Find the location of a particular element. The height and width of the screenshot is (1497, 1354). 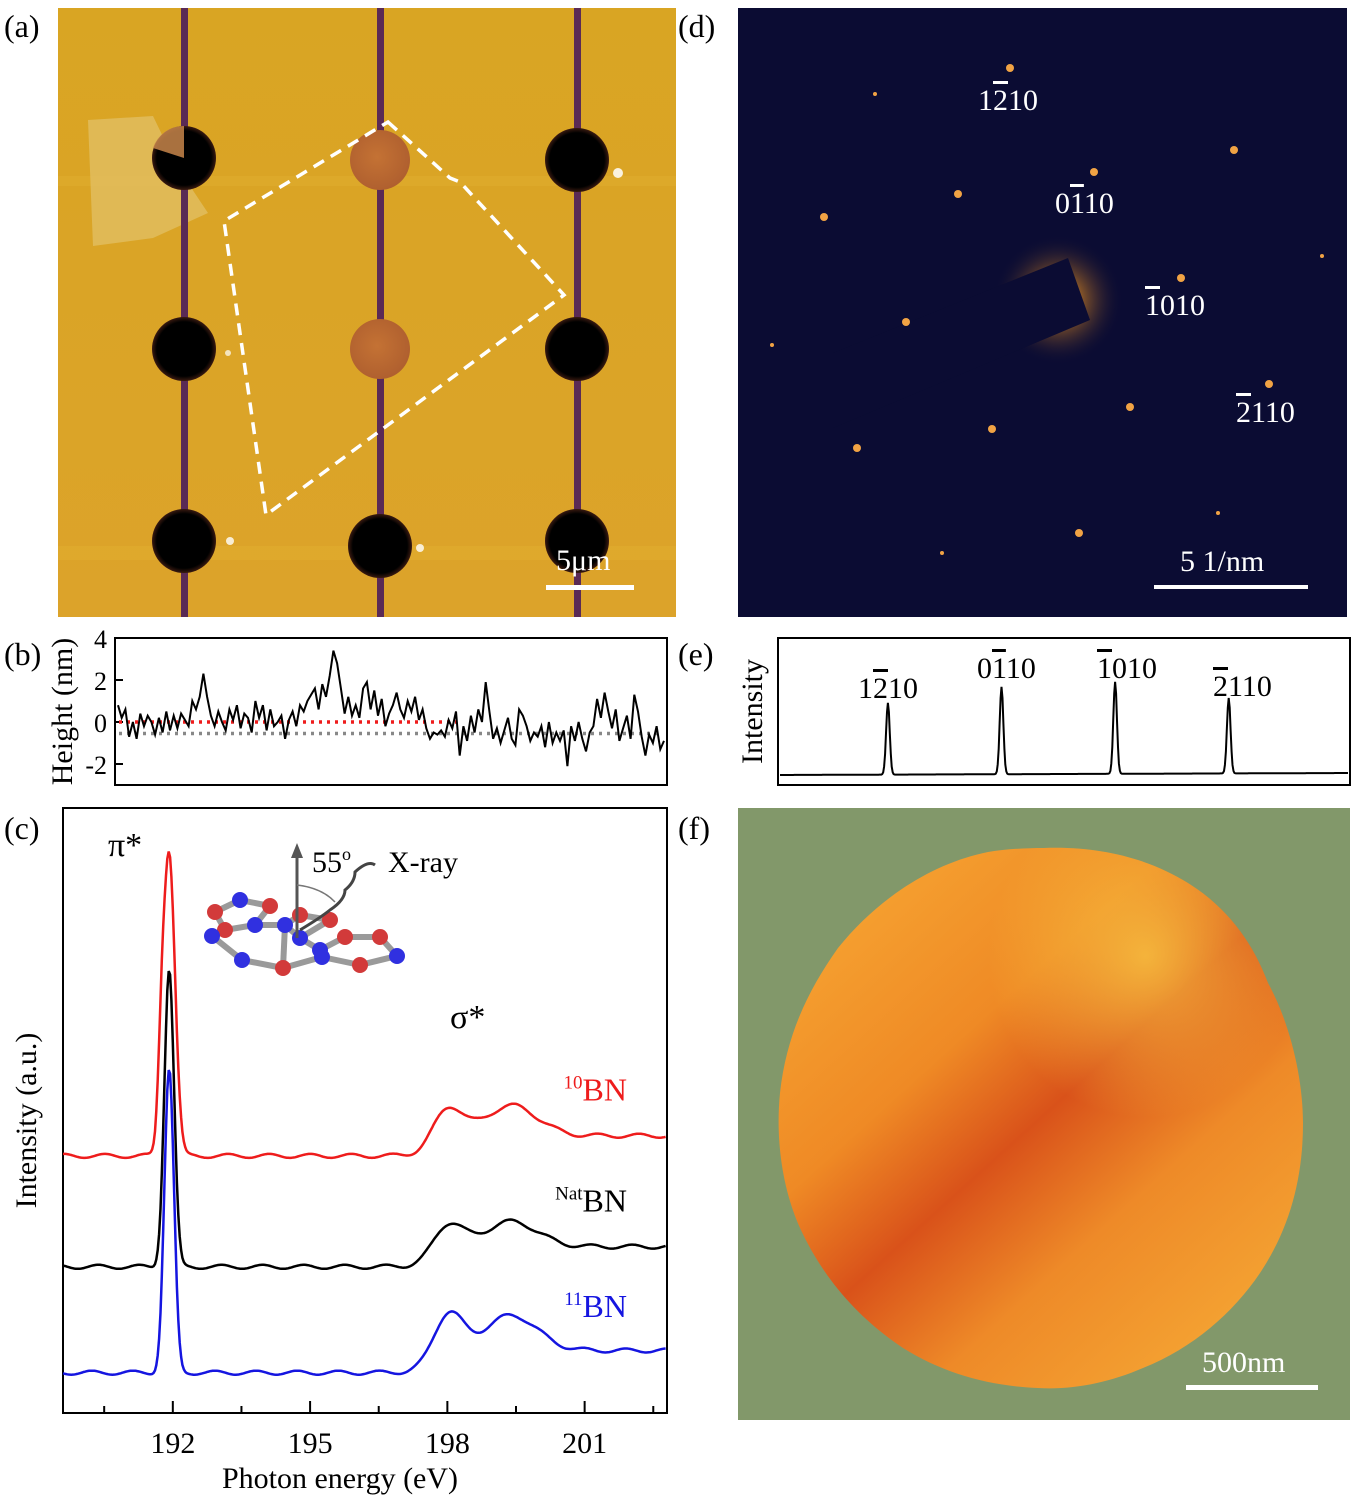

xray-label: X-ray is located at coordinates (423, 862).